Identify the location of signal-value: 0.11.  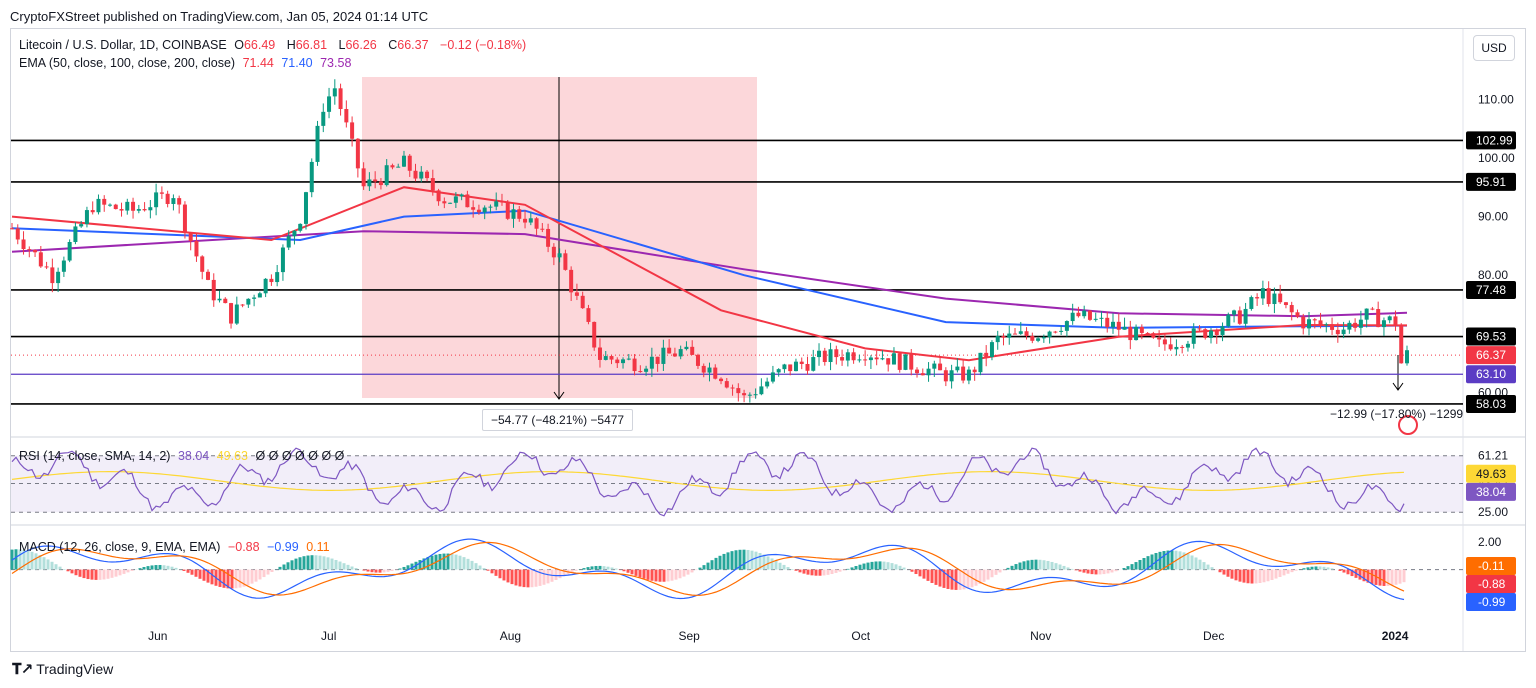
(318, 547).